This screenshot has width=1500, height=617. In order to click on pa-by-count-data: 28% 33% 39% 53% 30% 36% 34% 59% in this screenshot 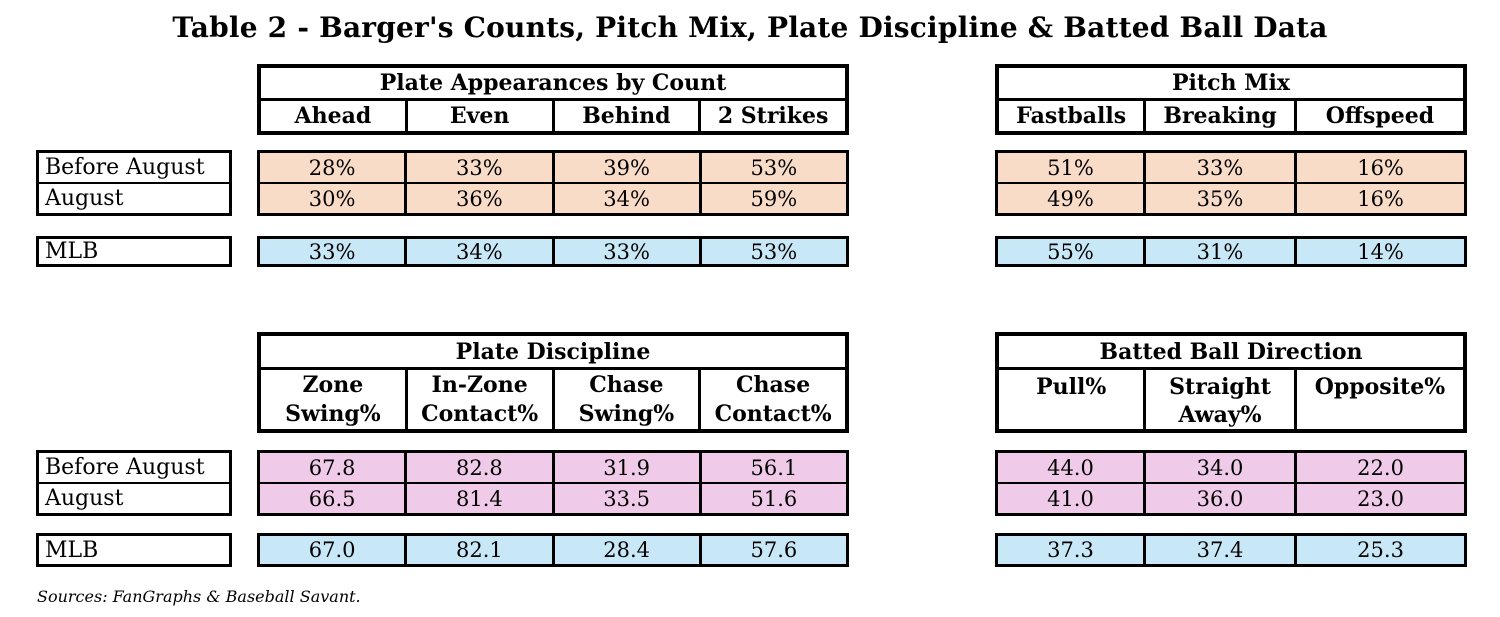, I will do `click(553, 183)`.